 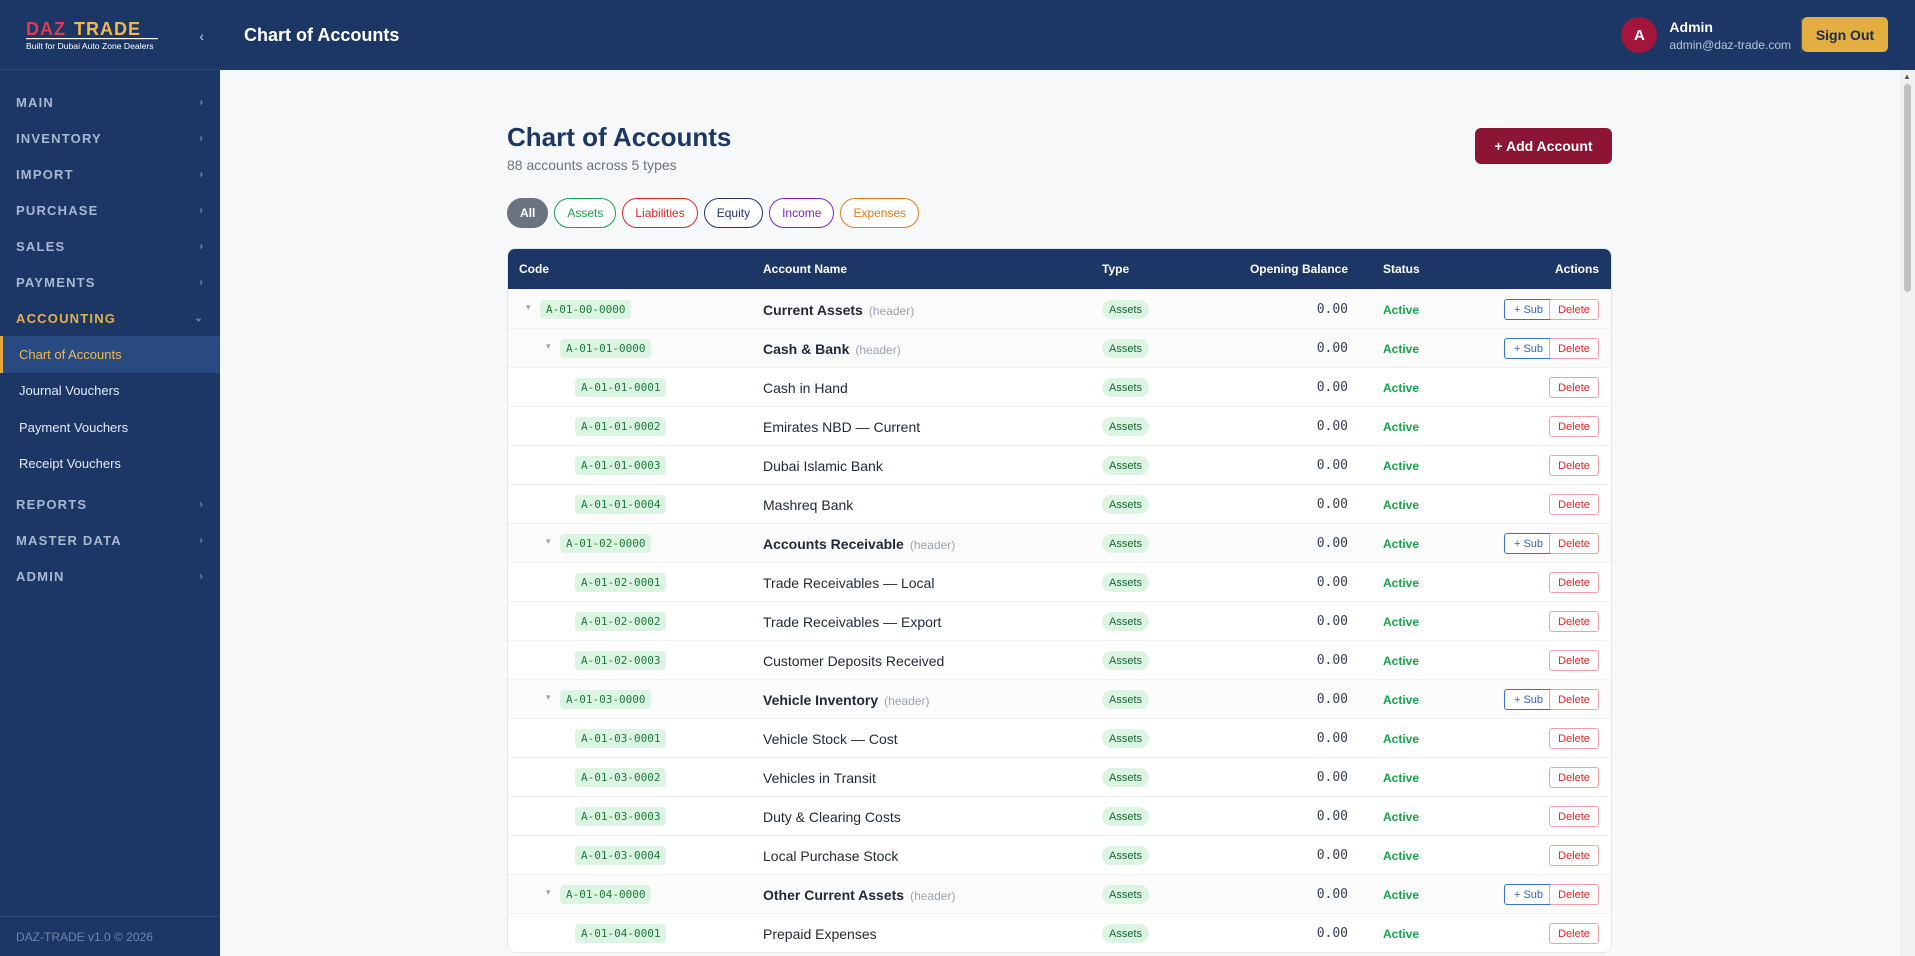 What do you see at coordinates (1298, 269) in the screenshot?
I see `col-opening-balance: Opening Balance` at bounding box center [1298, 269].